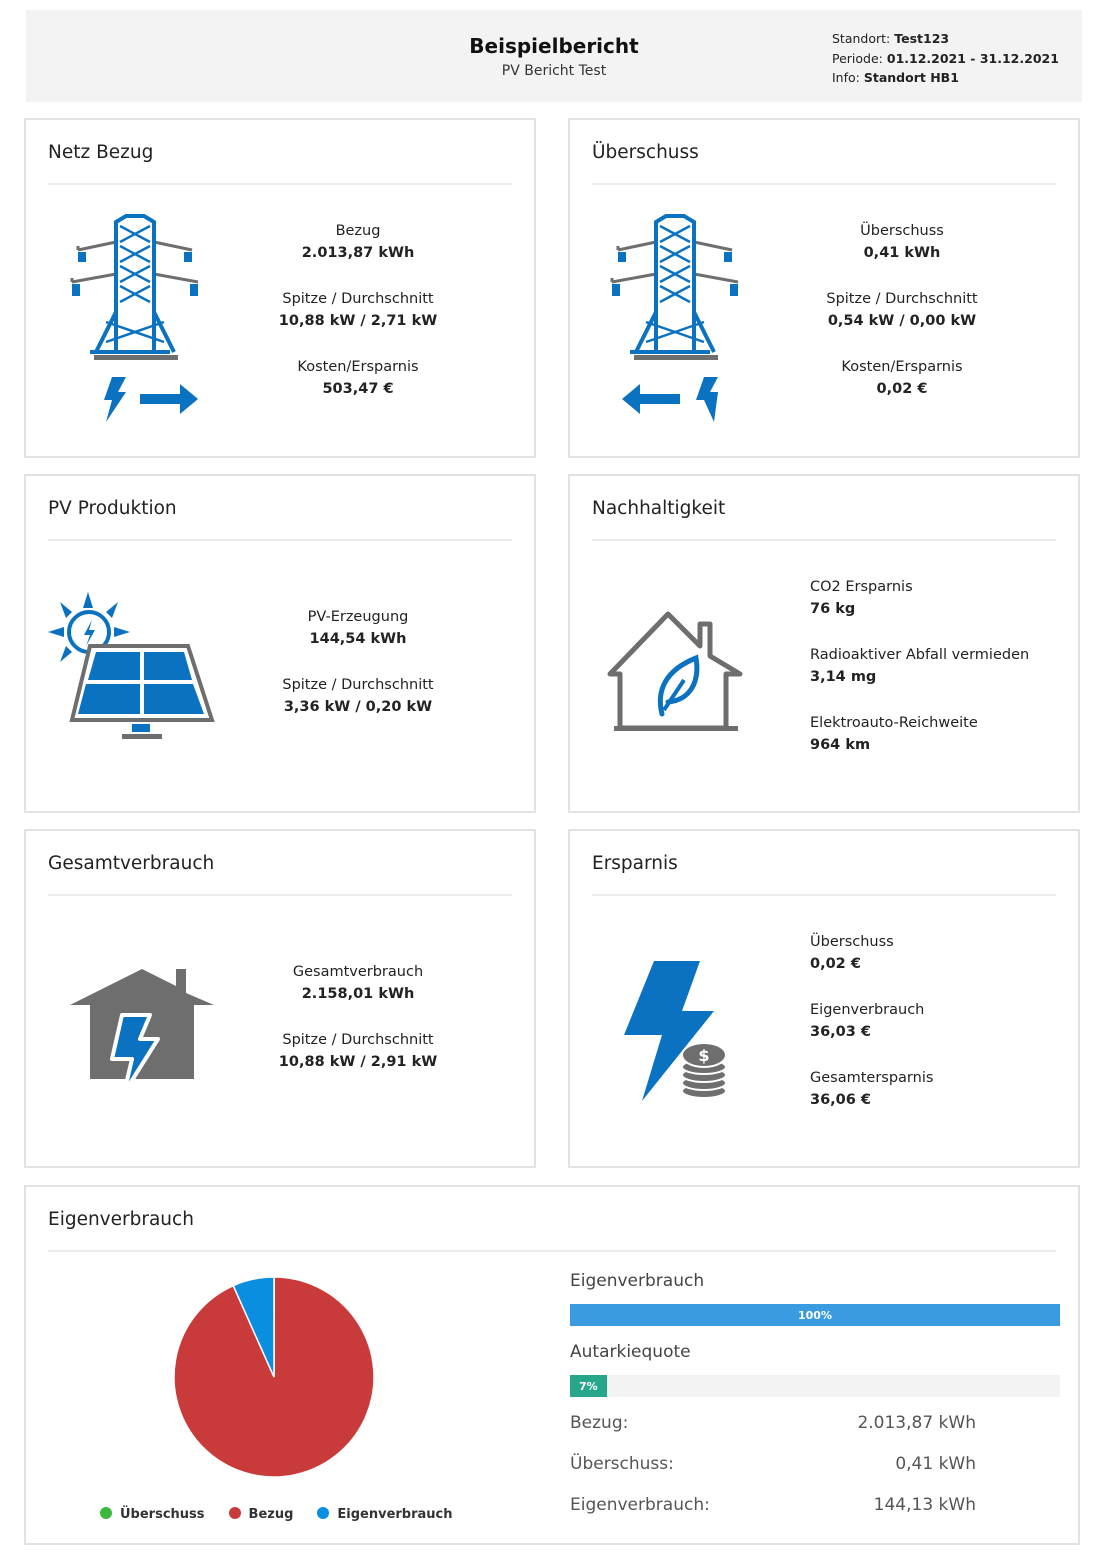  What do you see at coordinates (358, 639) in the screenshot?
I see `stat-value: 144,54 kWh` at bounding box center [358, 639].